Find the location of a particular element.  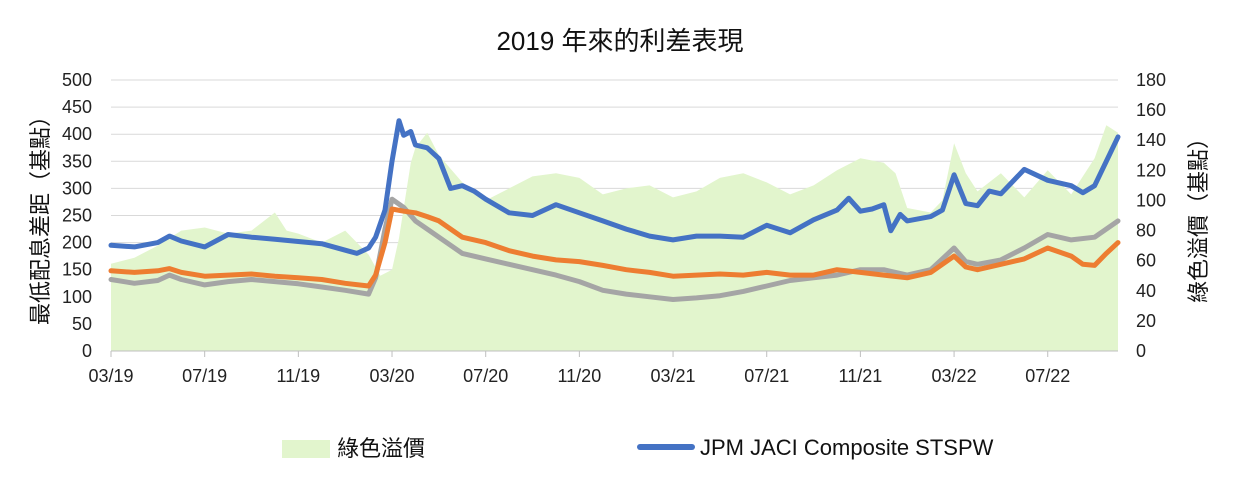

x-tick-label: 11/21 is located at coordinates (861, 376).